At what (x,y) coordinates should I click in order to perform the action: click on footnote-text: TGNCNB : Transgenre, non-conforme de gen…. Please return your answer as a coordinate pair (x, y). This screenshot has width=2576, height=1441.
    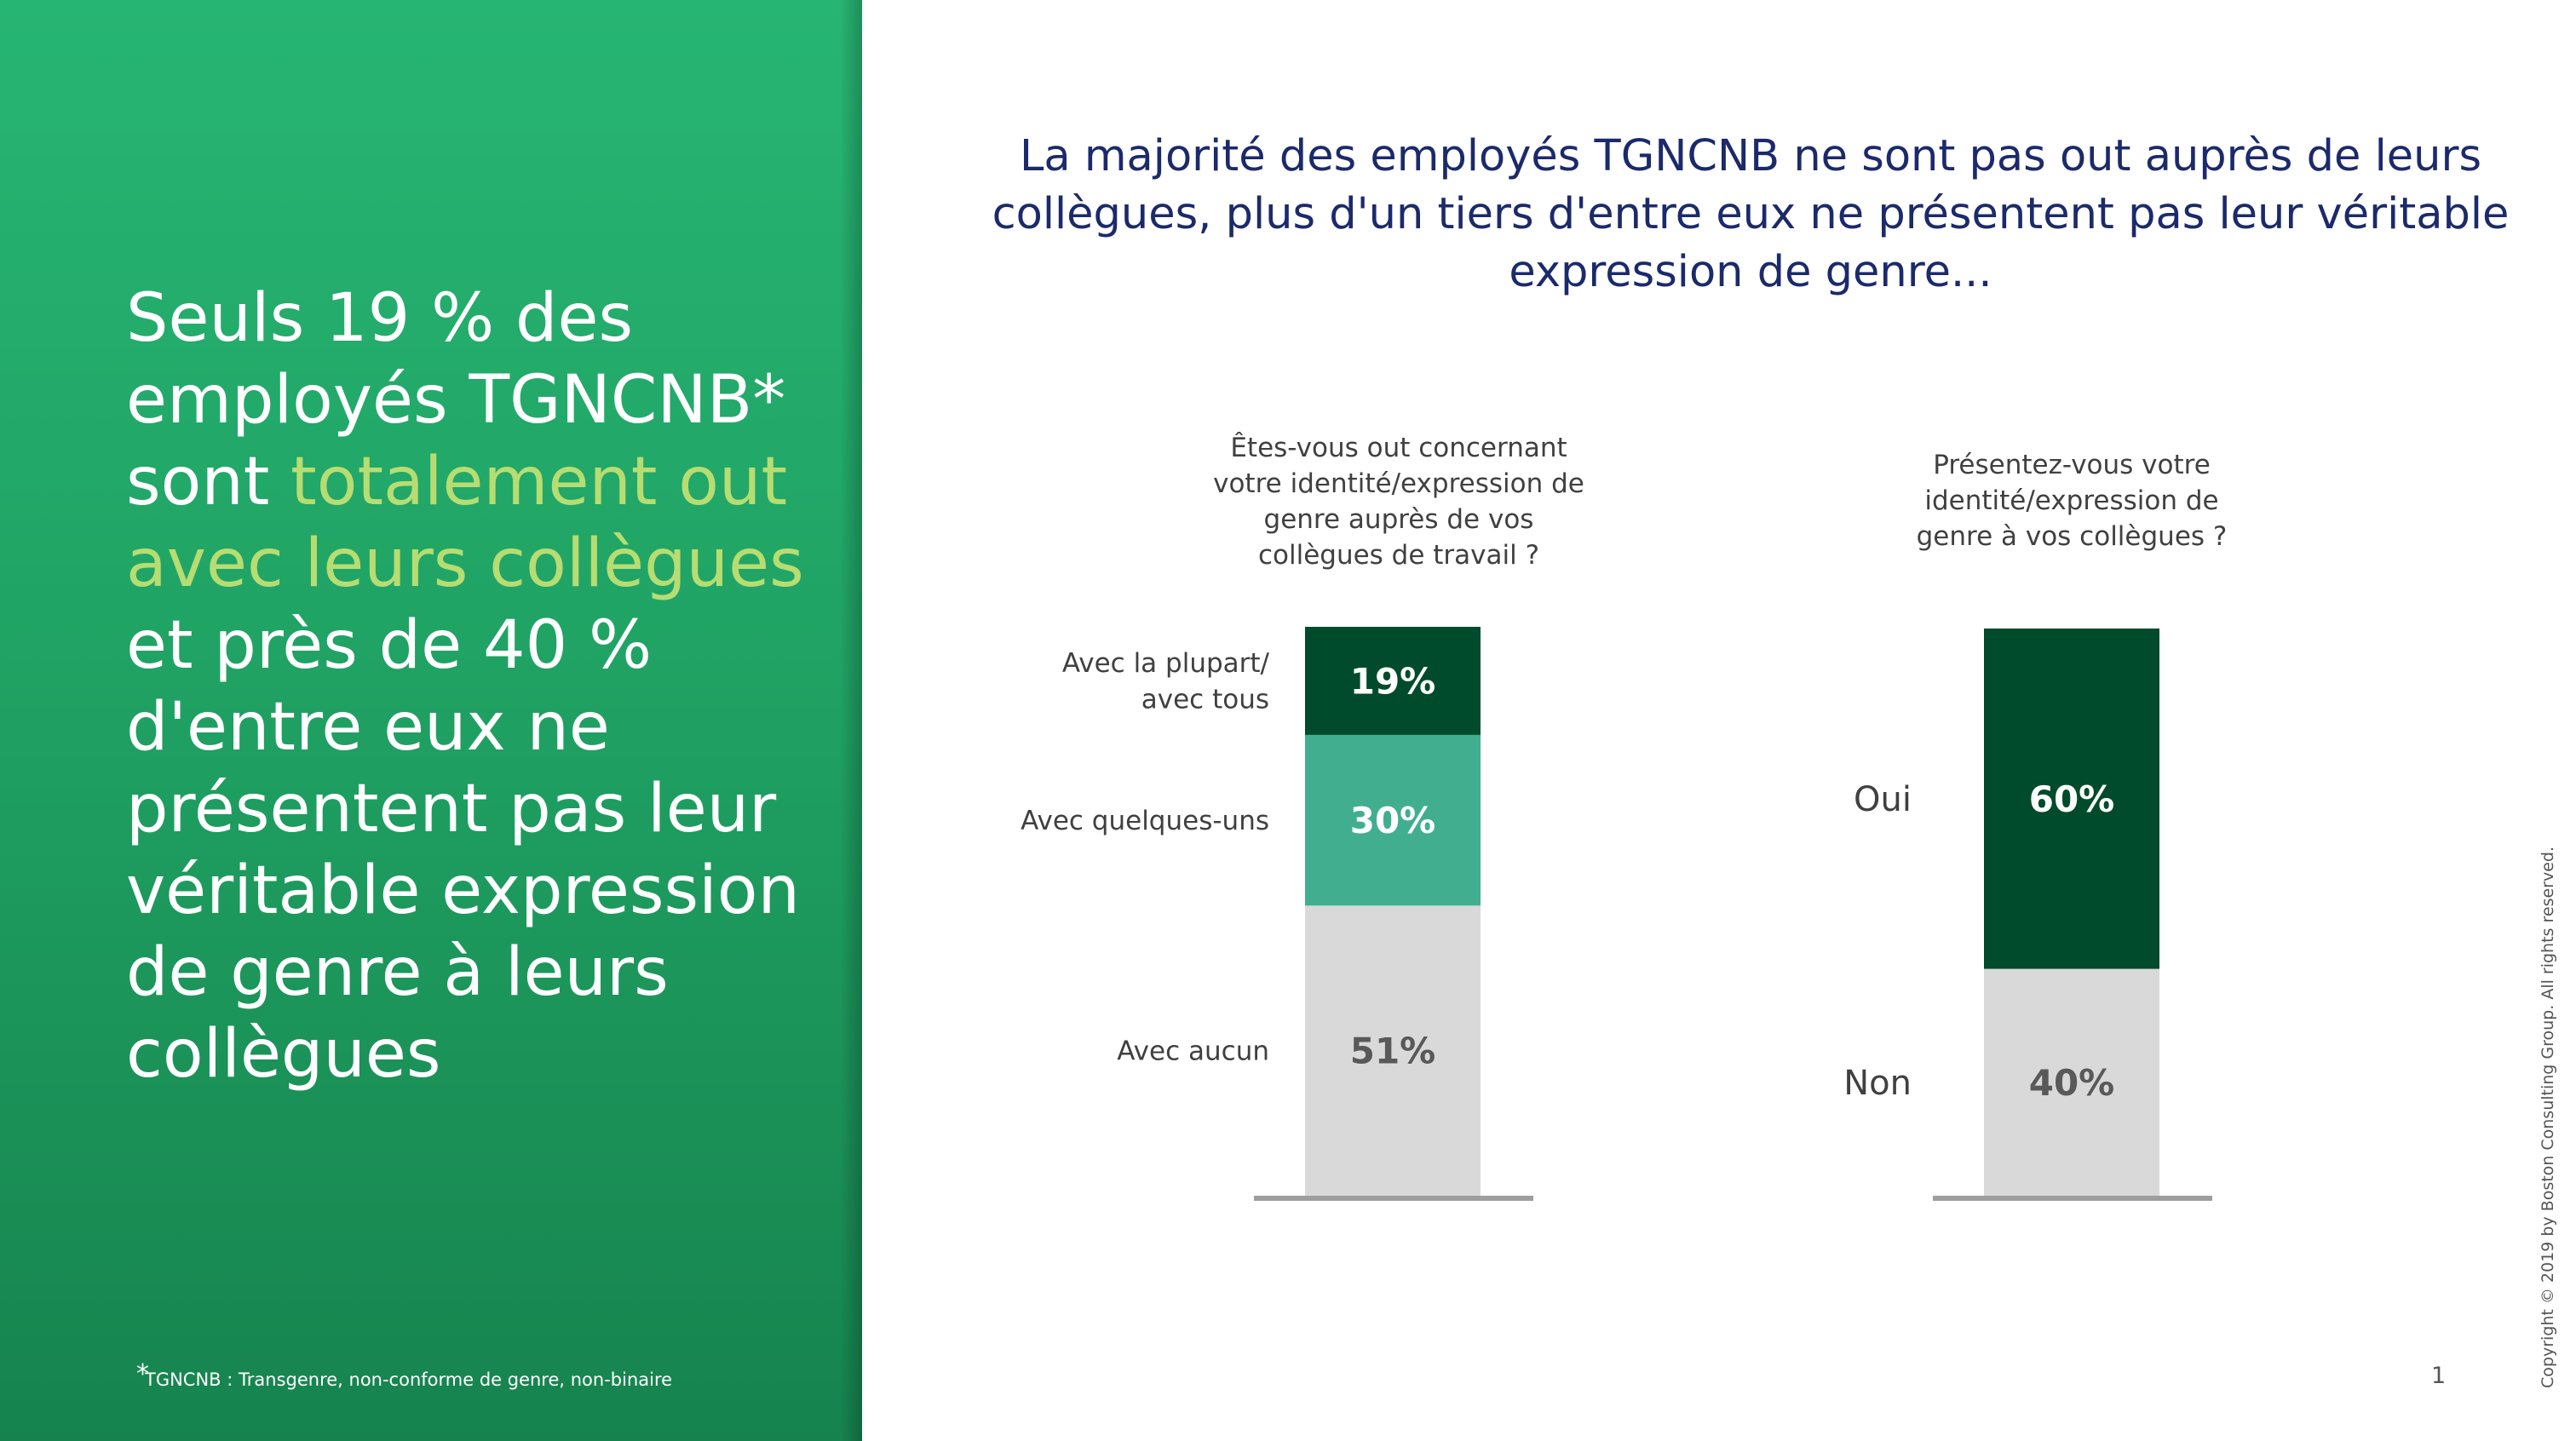
    Looking at the image, I should click on (409, 1379).